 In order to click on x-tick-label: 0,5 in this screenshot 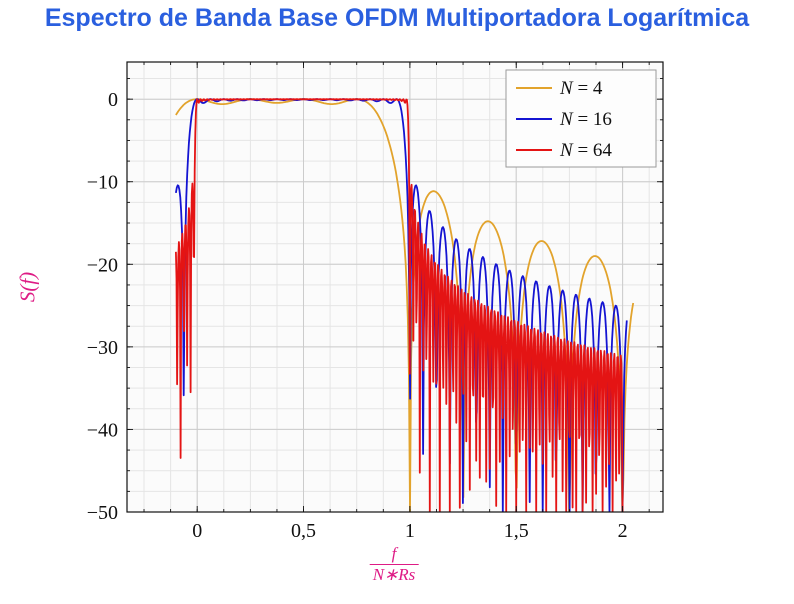, I will do `click(303, 531)`.